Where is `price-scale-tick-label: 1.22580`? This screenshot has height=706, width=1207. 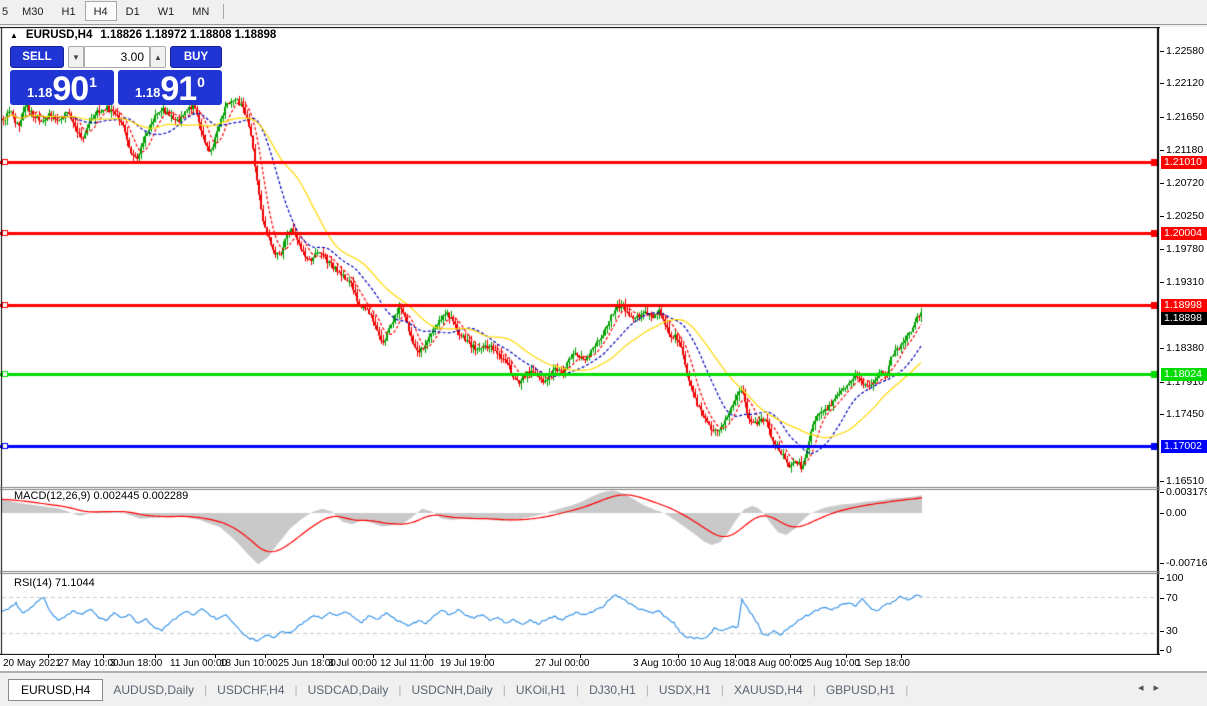 price-scale-tick-label: 1.22580 is located at coordinates (1185, 51).